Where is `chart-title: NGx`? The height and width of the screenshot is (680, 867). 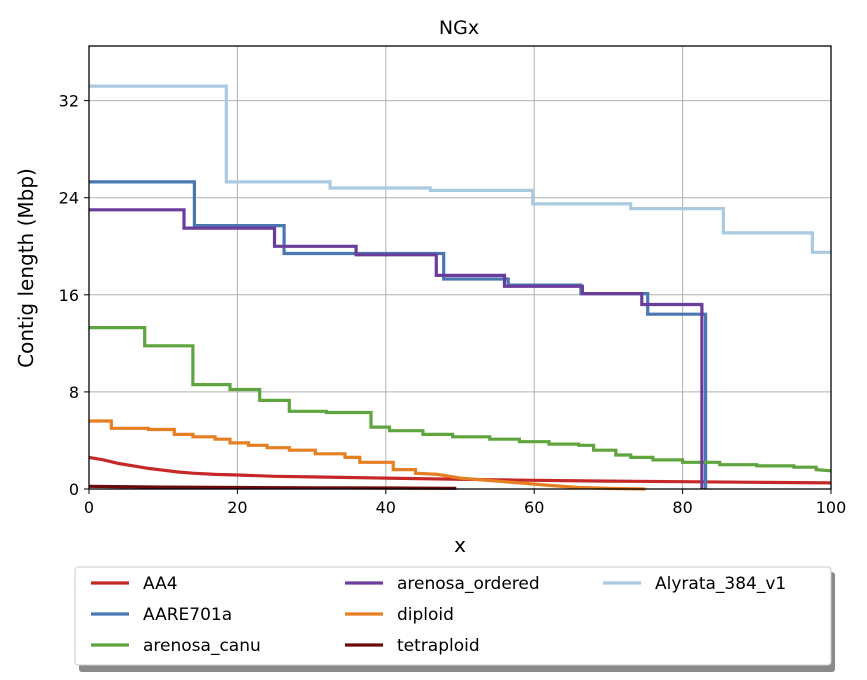 chart-title: NGx is located at coordinates (459, 28).